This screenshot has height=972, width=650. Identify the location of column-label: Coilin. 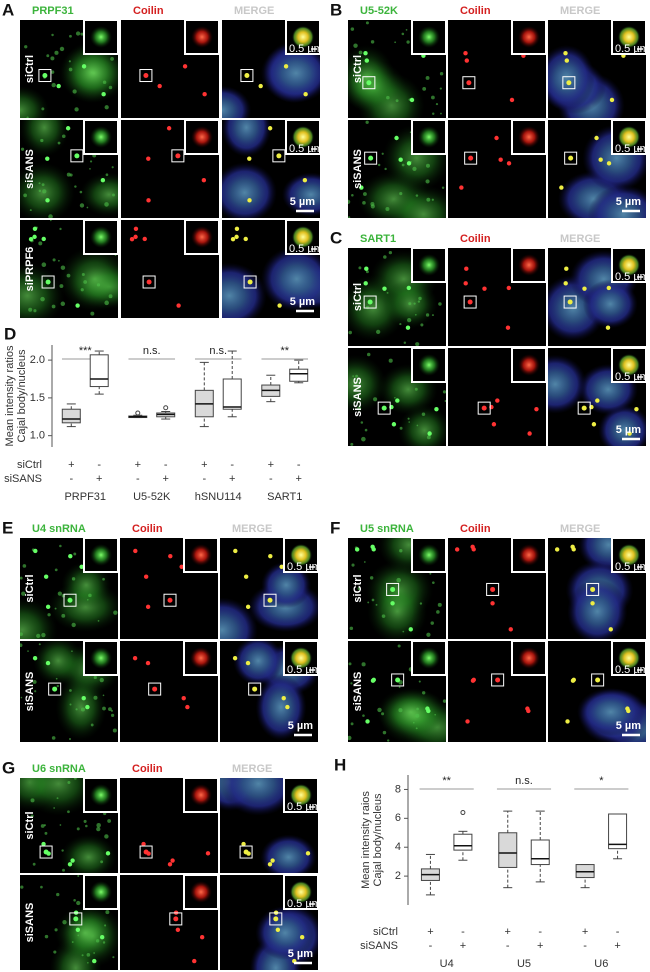
(147, 769).